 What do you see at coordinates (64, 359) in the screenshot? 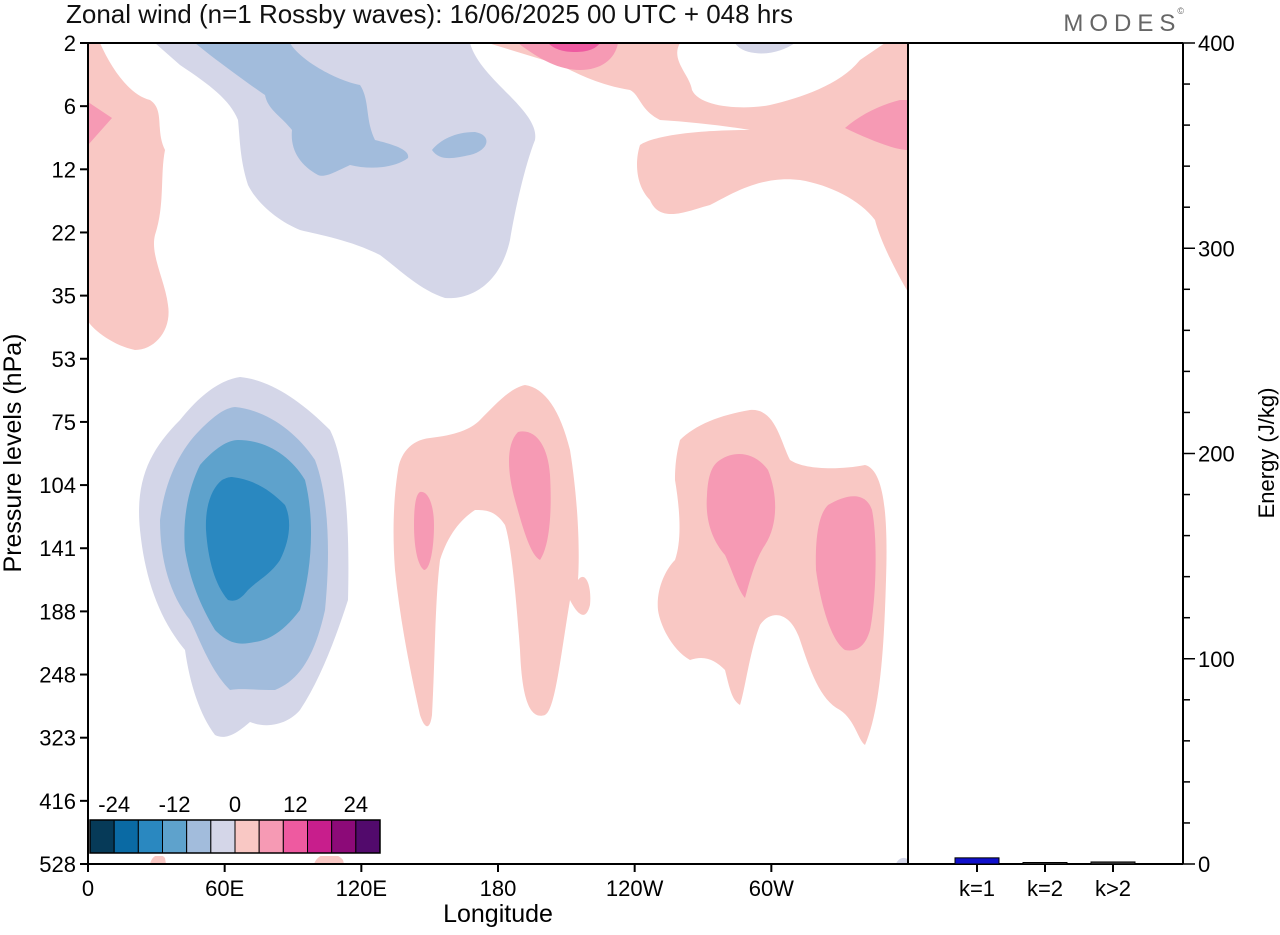
I see `pressure-tick-label: 53` at bounding box center [64, 359].